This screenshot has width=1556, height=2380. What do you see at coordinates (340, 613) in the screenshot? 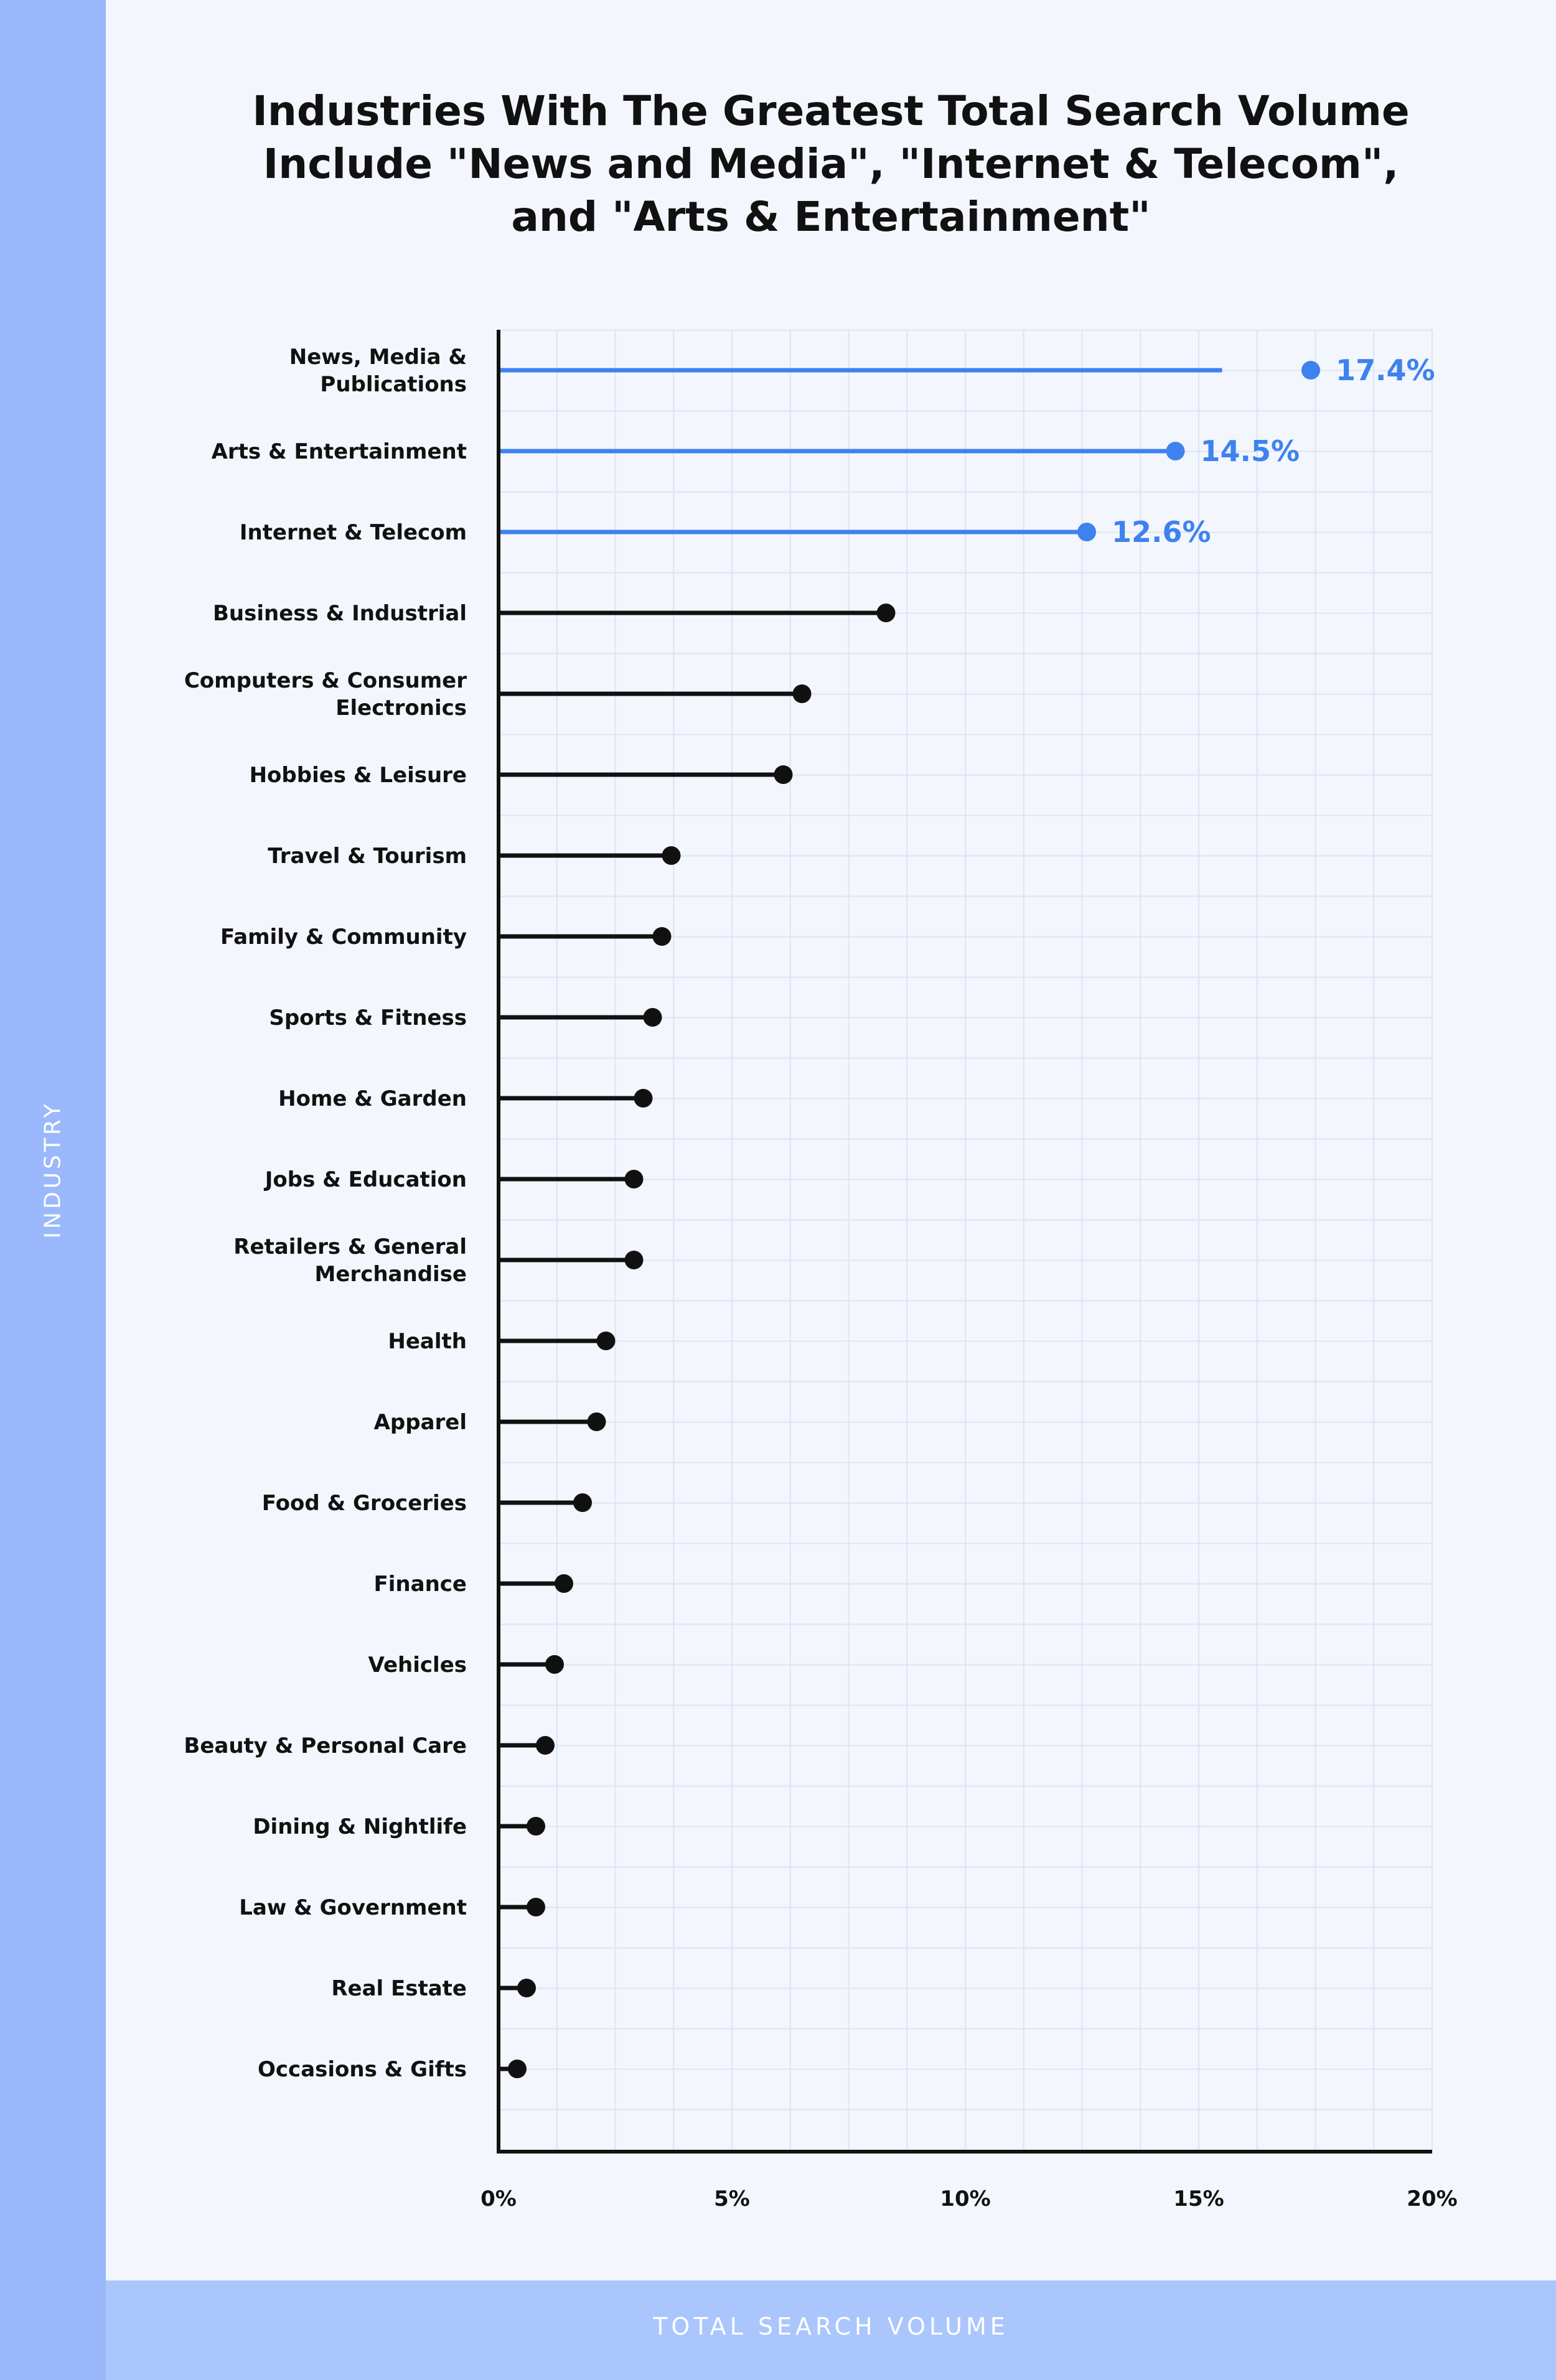
I see `category-label: Business & Industrial` at bounding box center [340, 613].